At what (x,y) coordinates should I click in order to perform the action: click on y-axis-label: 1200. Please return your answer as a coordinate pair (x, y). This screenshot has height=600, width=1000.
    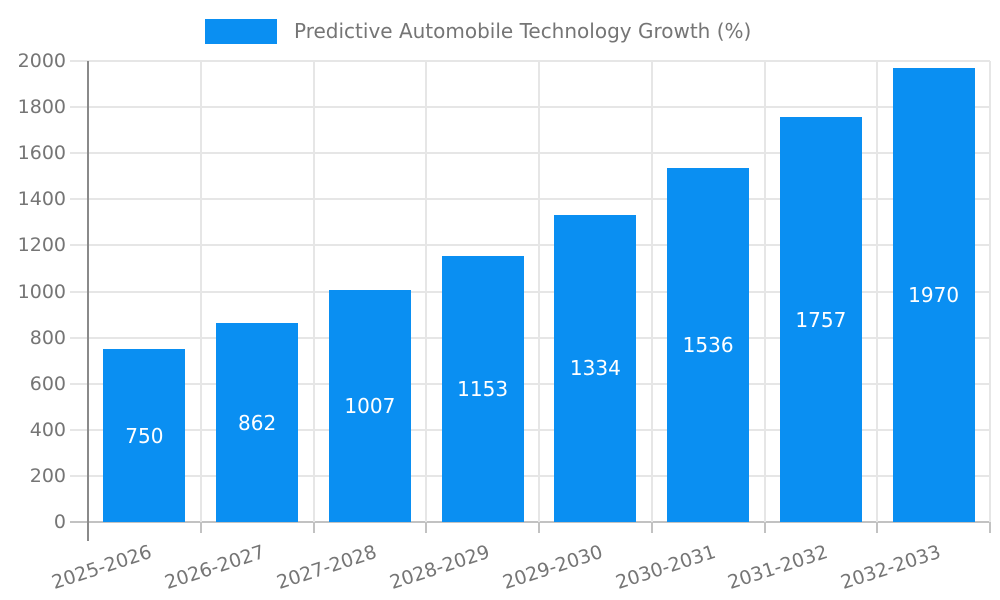
    Looking at the image, I should click on (41, 245).